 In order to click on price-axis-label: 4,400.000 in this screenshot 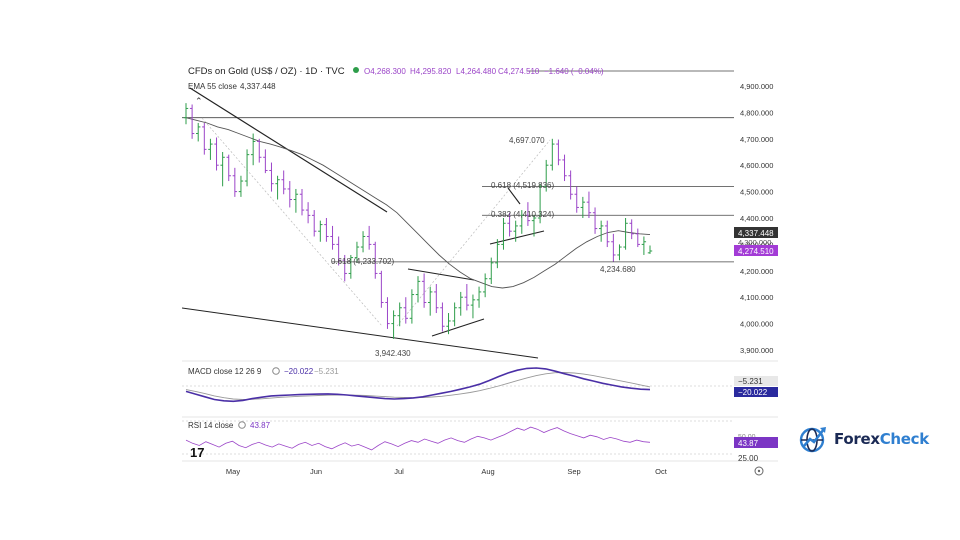, I will do `click(756, 218)`.